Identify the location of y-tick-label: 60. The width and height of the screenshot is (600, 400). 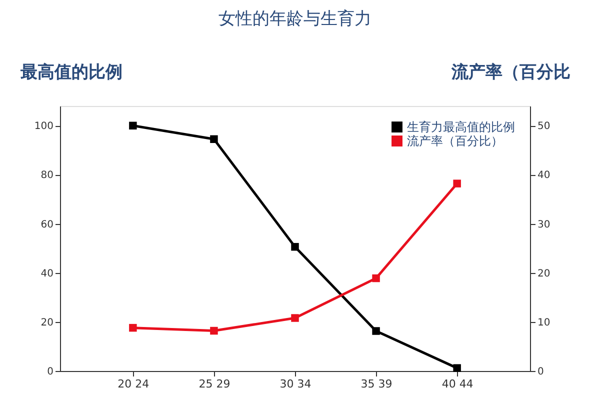
(47, 224).